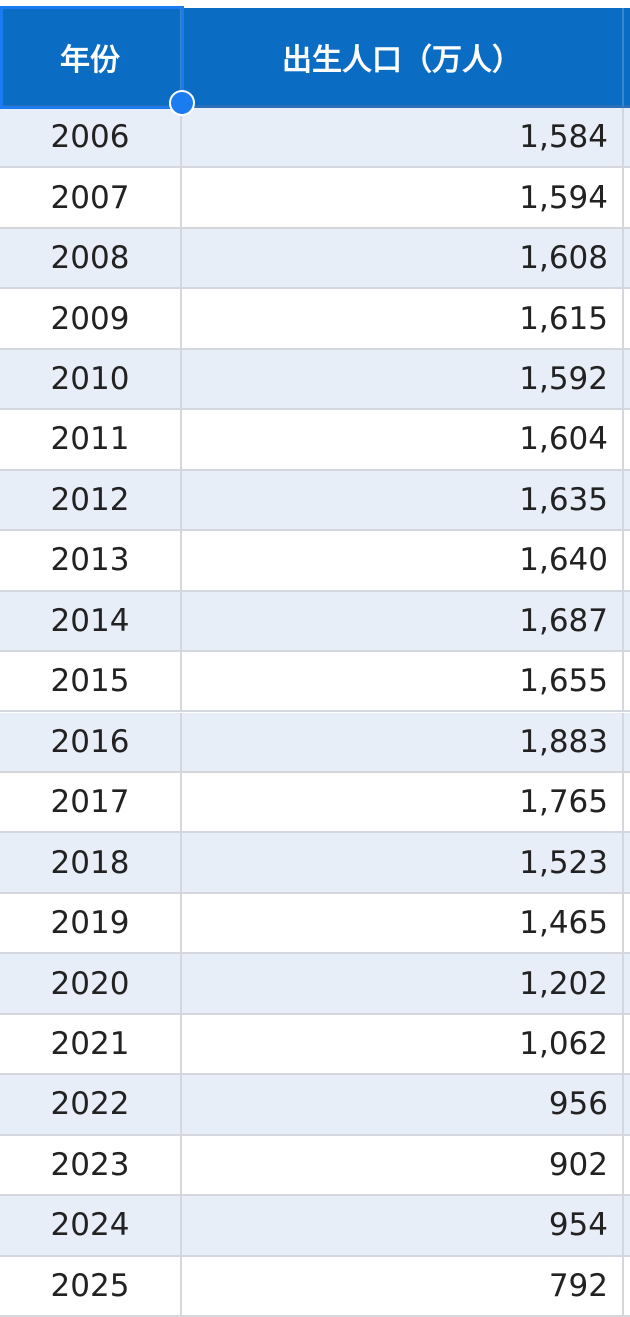 Image resolution: width=630 pixels, height=1317 pixels. I want to click on year-cell: 2008, so click(91, 259).